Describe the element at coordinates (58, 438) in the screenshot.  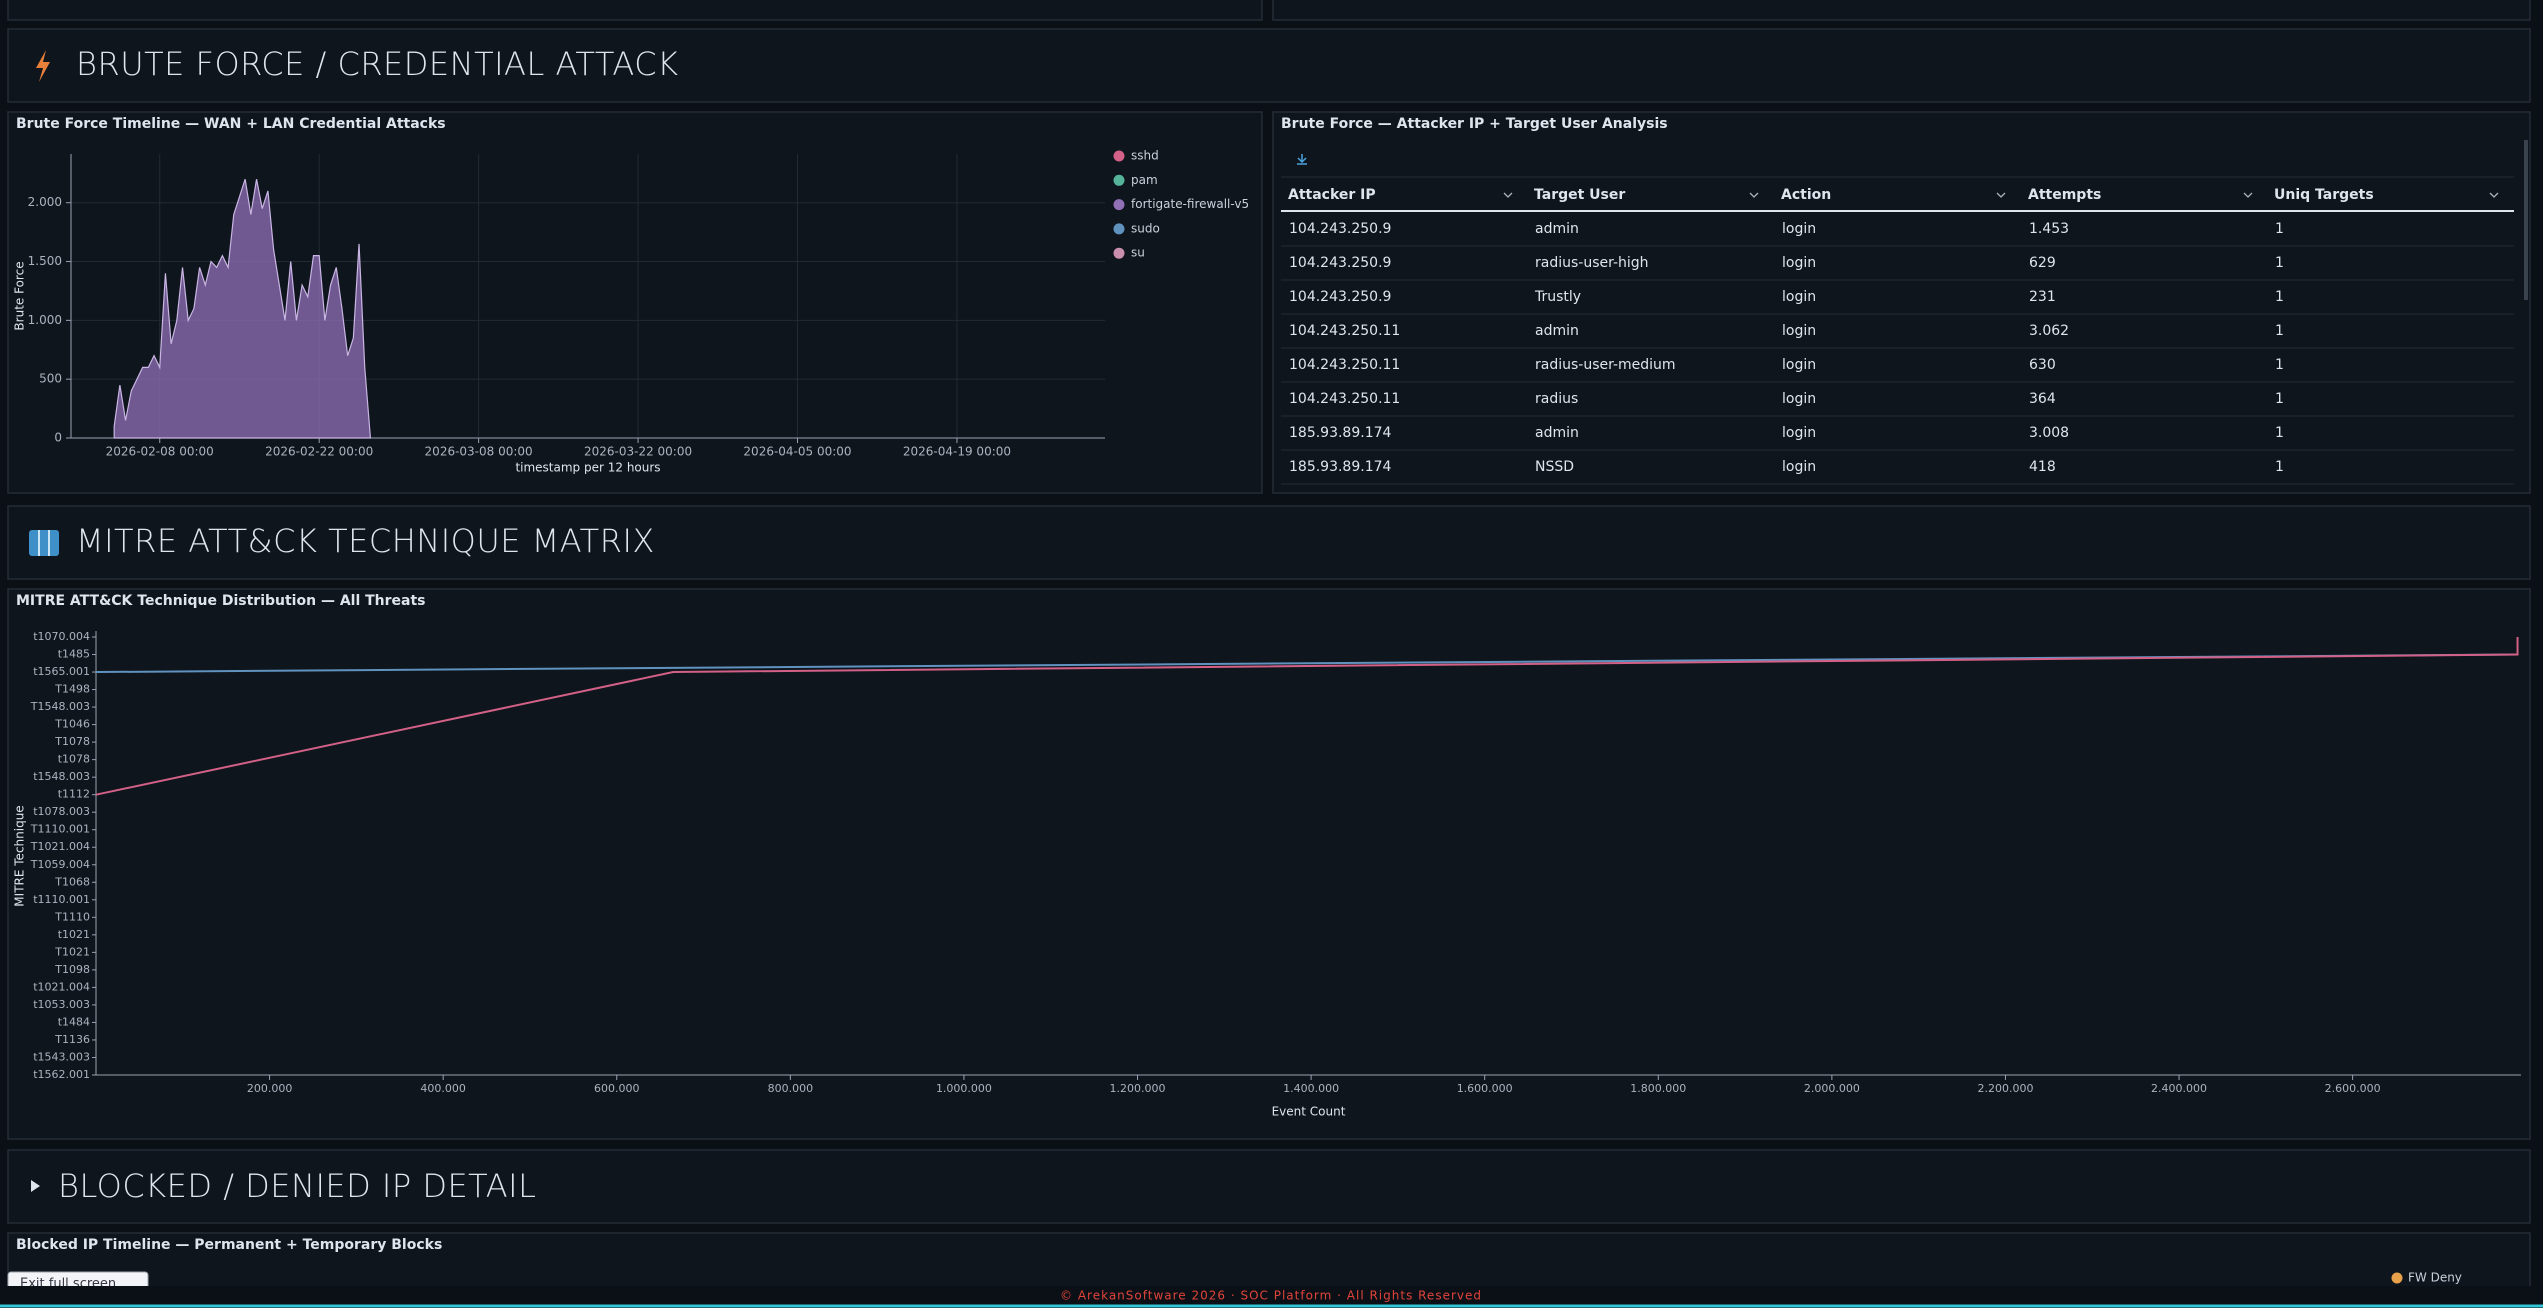
I see `y-tick-label: 0` at that location.